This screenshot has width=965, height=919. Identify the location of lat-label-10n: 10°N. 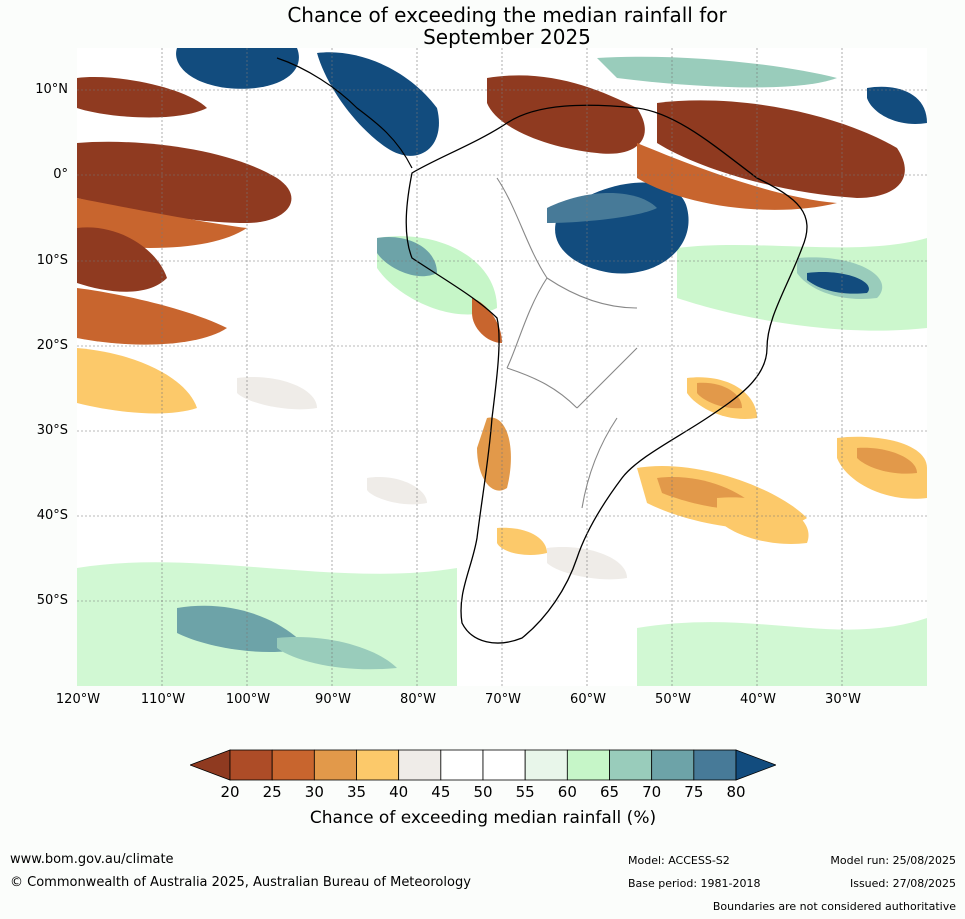
(51, 89).